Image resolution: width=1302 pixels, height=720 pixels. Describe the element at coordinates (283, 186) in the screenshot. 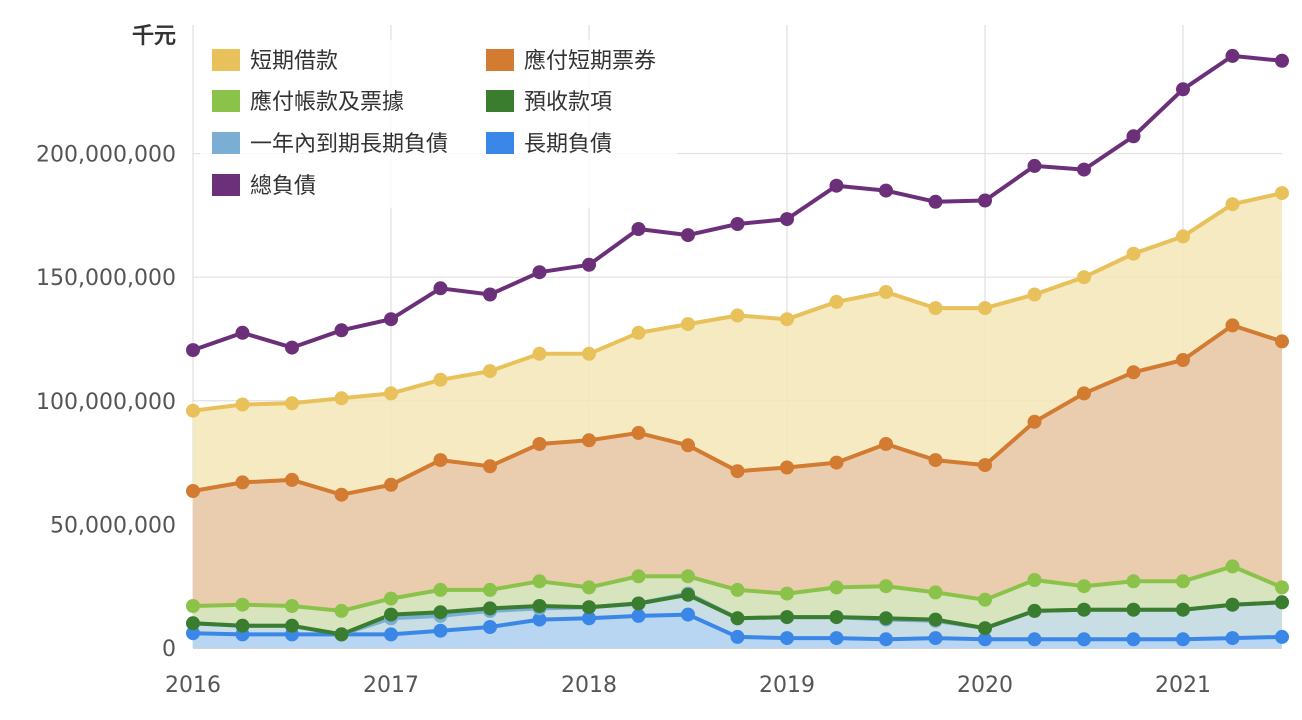

I see `legend-label: 總負債` at that location.